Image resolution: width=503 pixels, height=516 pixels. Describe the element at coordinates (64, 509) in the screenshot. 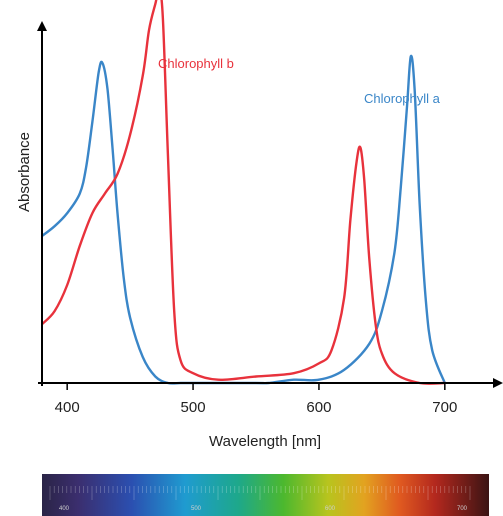

I see `spectrum-label-400: 400` at that location.